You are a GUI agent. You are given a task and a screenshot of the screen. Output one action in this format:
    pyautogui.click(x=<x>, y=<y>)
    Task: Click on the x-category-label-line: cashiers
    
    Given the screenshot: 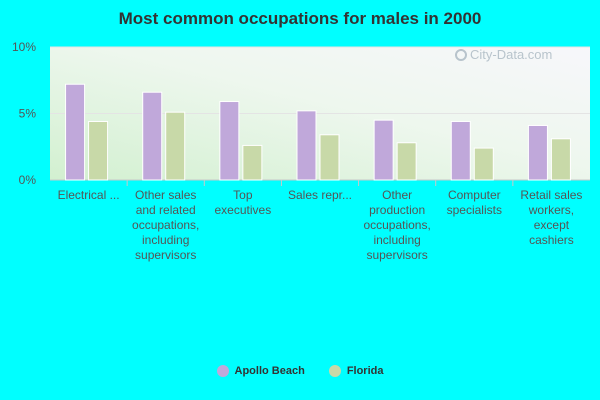 What is the action you would take?
    pyautogui.click(x=551, y=240)
    